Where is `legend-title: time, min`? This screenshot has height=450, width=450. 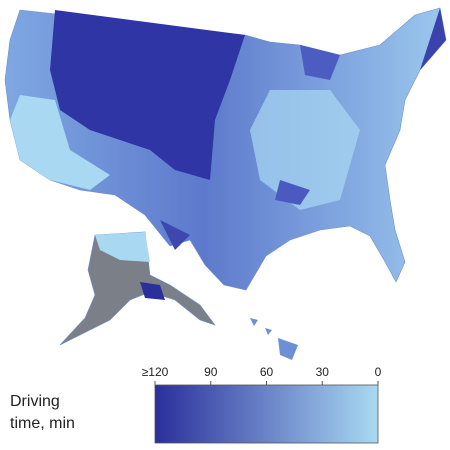 legend-title: time, min is located at coordinates (42, 423).